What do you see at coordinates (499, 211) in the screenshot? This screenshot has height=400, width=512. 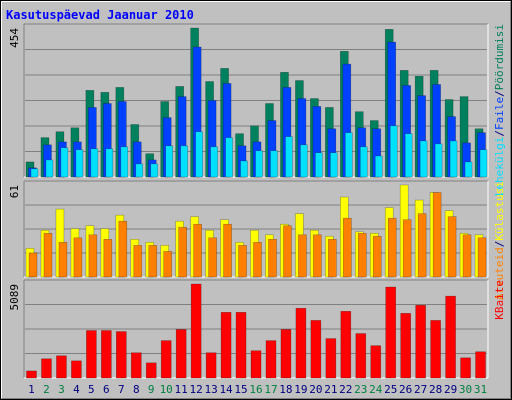 I see `legend-entry: Külastusi` at bounding box center [499, 211].